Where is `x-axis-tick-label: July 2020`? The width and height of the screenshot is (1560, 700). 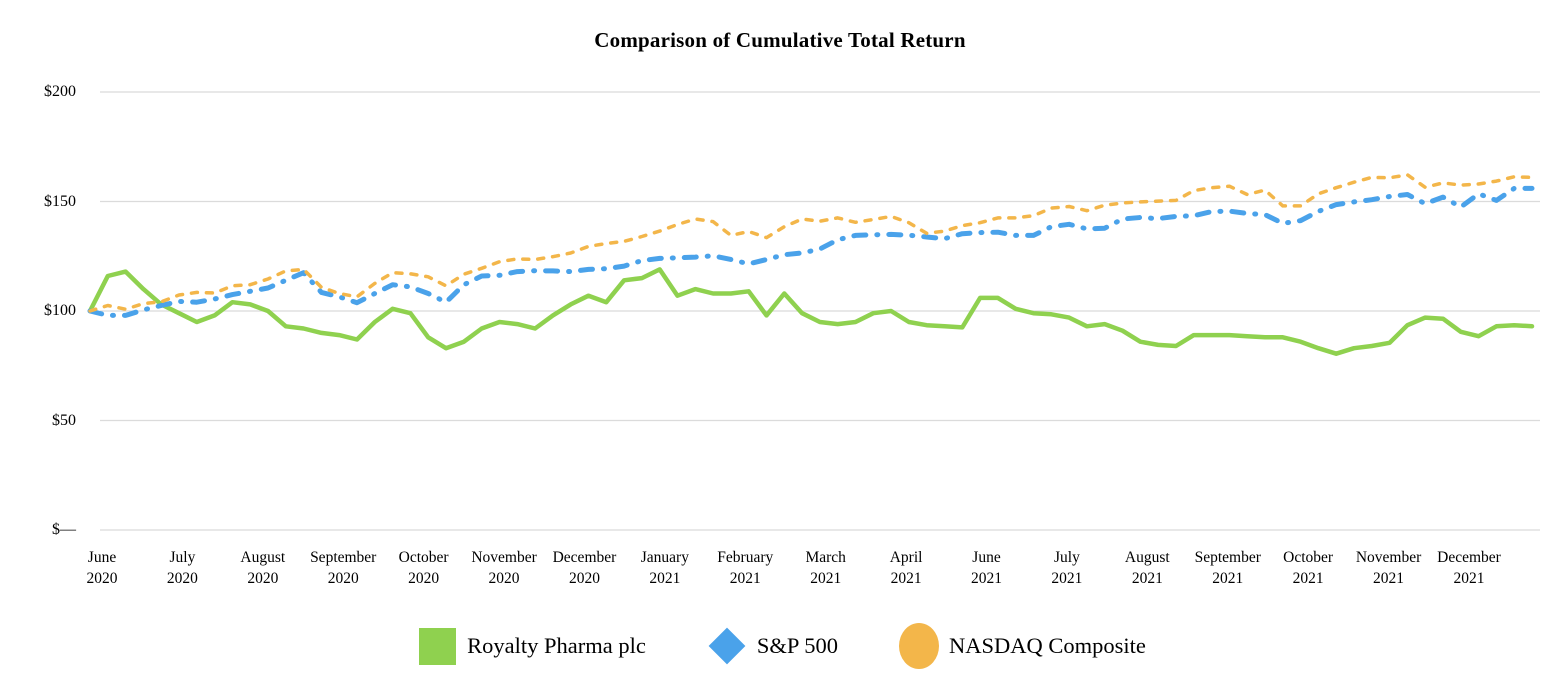 x-axis-tick-label: July 2020 is located at coordinates (182, 568).